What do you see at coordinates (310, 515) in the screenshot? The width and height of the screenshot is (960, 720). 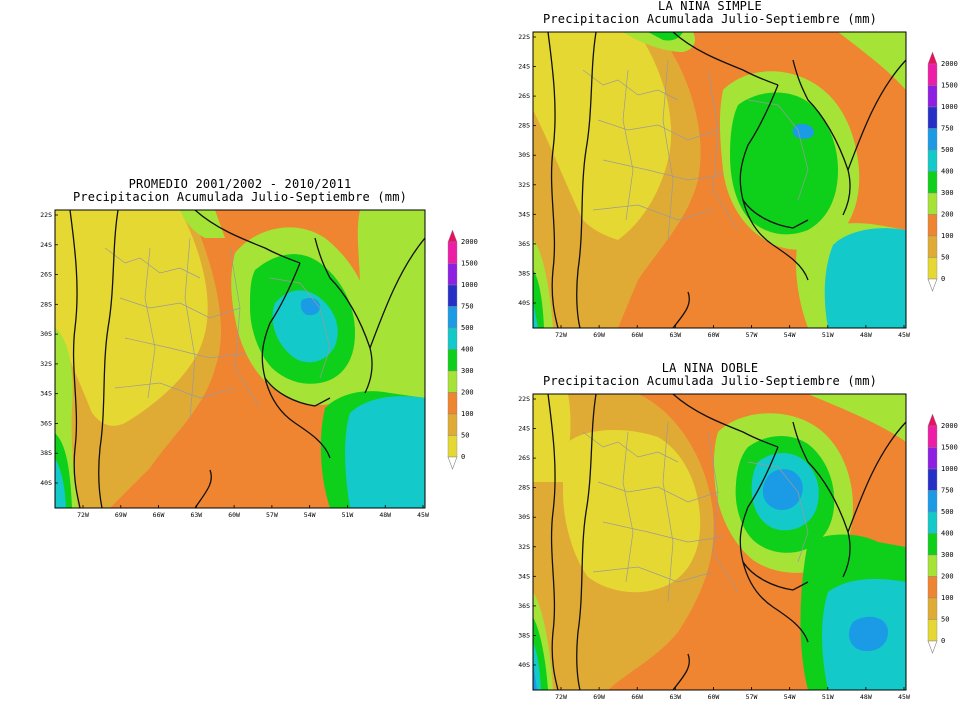 I see `lon-tick-label: 54W` at bounding box center [310, 515].